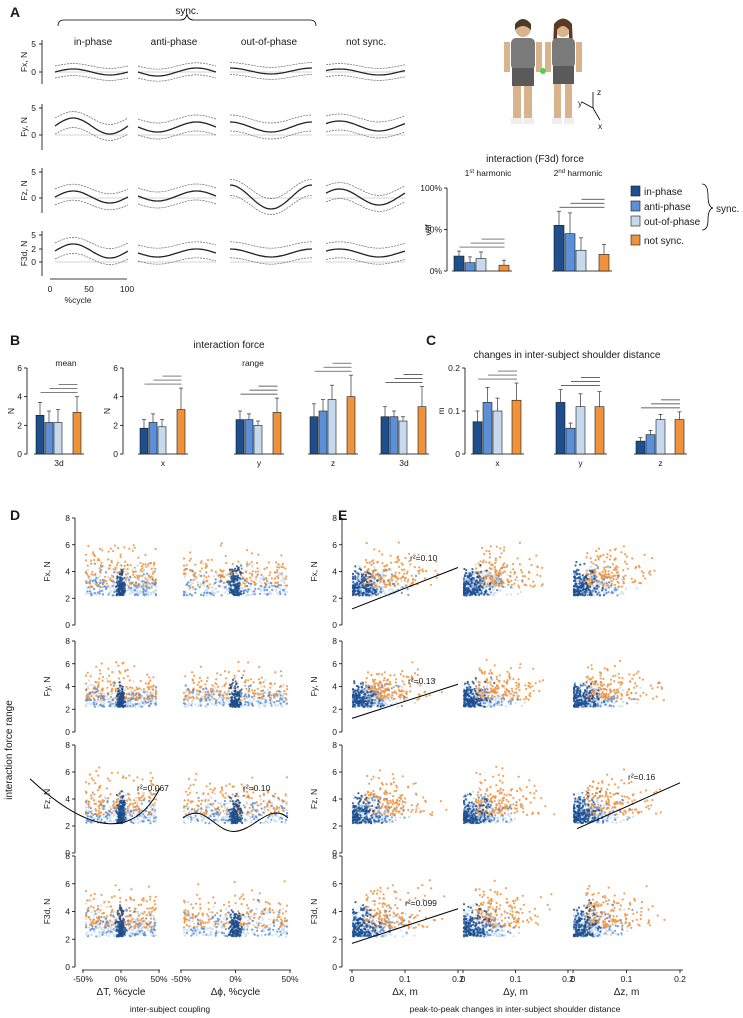 The width and height of the screenshot is (743, 1018). What do you see at coordinates (334, 518) in the screenshot?
I see `scatter-ytick-label: 8` at bounding box center [334, 518].